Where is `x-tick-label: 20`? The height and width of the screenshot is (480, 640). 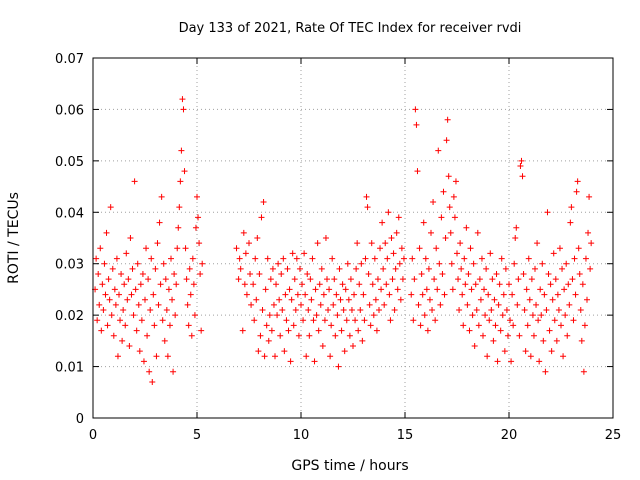
x-tick-label: 20 is located at coordinates (509, 435).